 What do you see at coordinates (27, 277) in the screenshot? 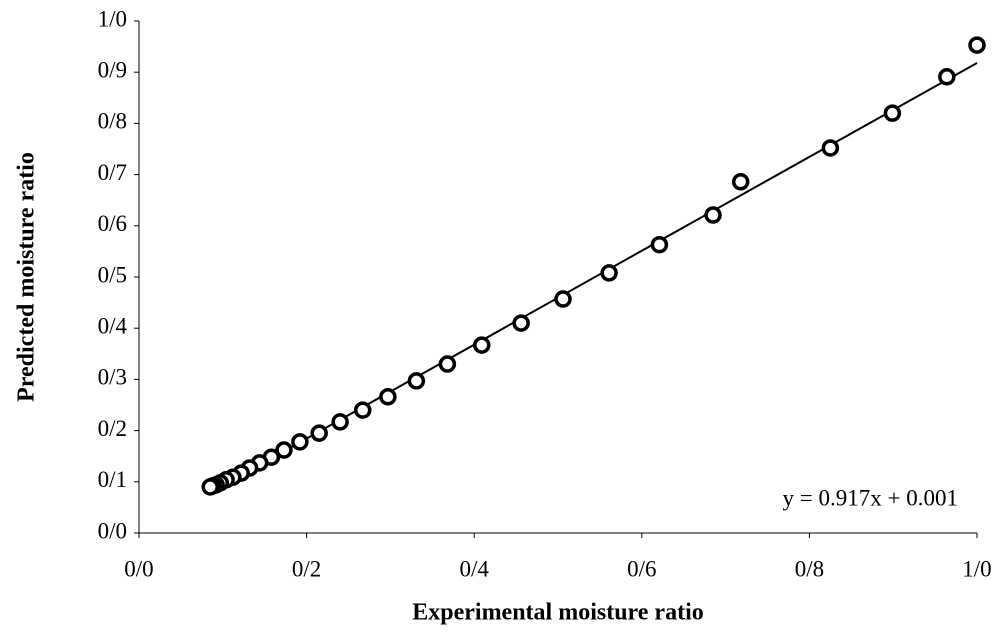
I see `y-axis-title: Predicted moisture ratio` at bounding box center [27, 277].